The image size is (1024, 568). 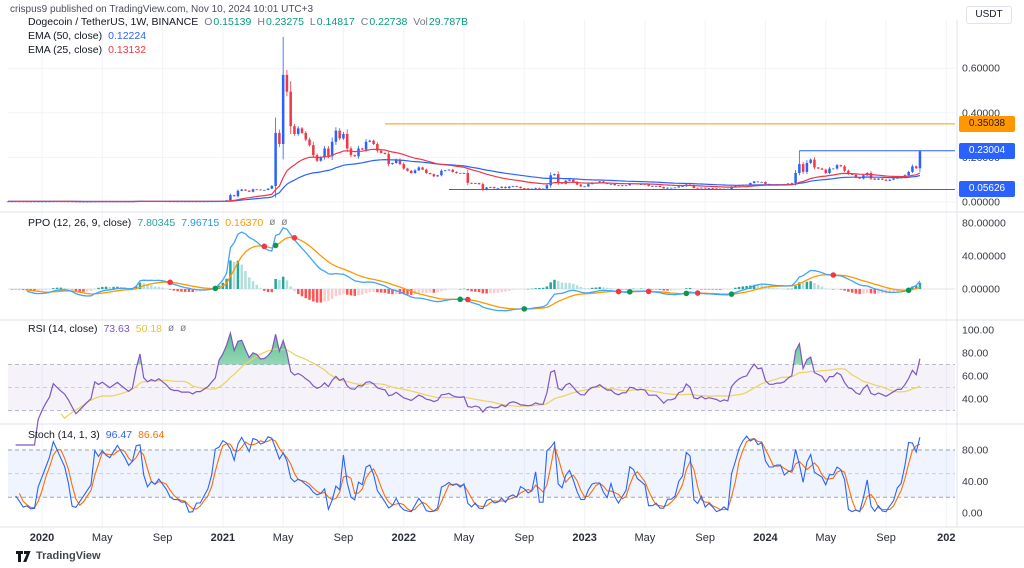 What do you see at coordinates (80, 223) in the screenshot?
I see `ppo-title: PPO (12, 26, 9, close)` at bounding box center [80, 223].